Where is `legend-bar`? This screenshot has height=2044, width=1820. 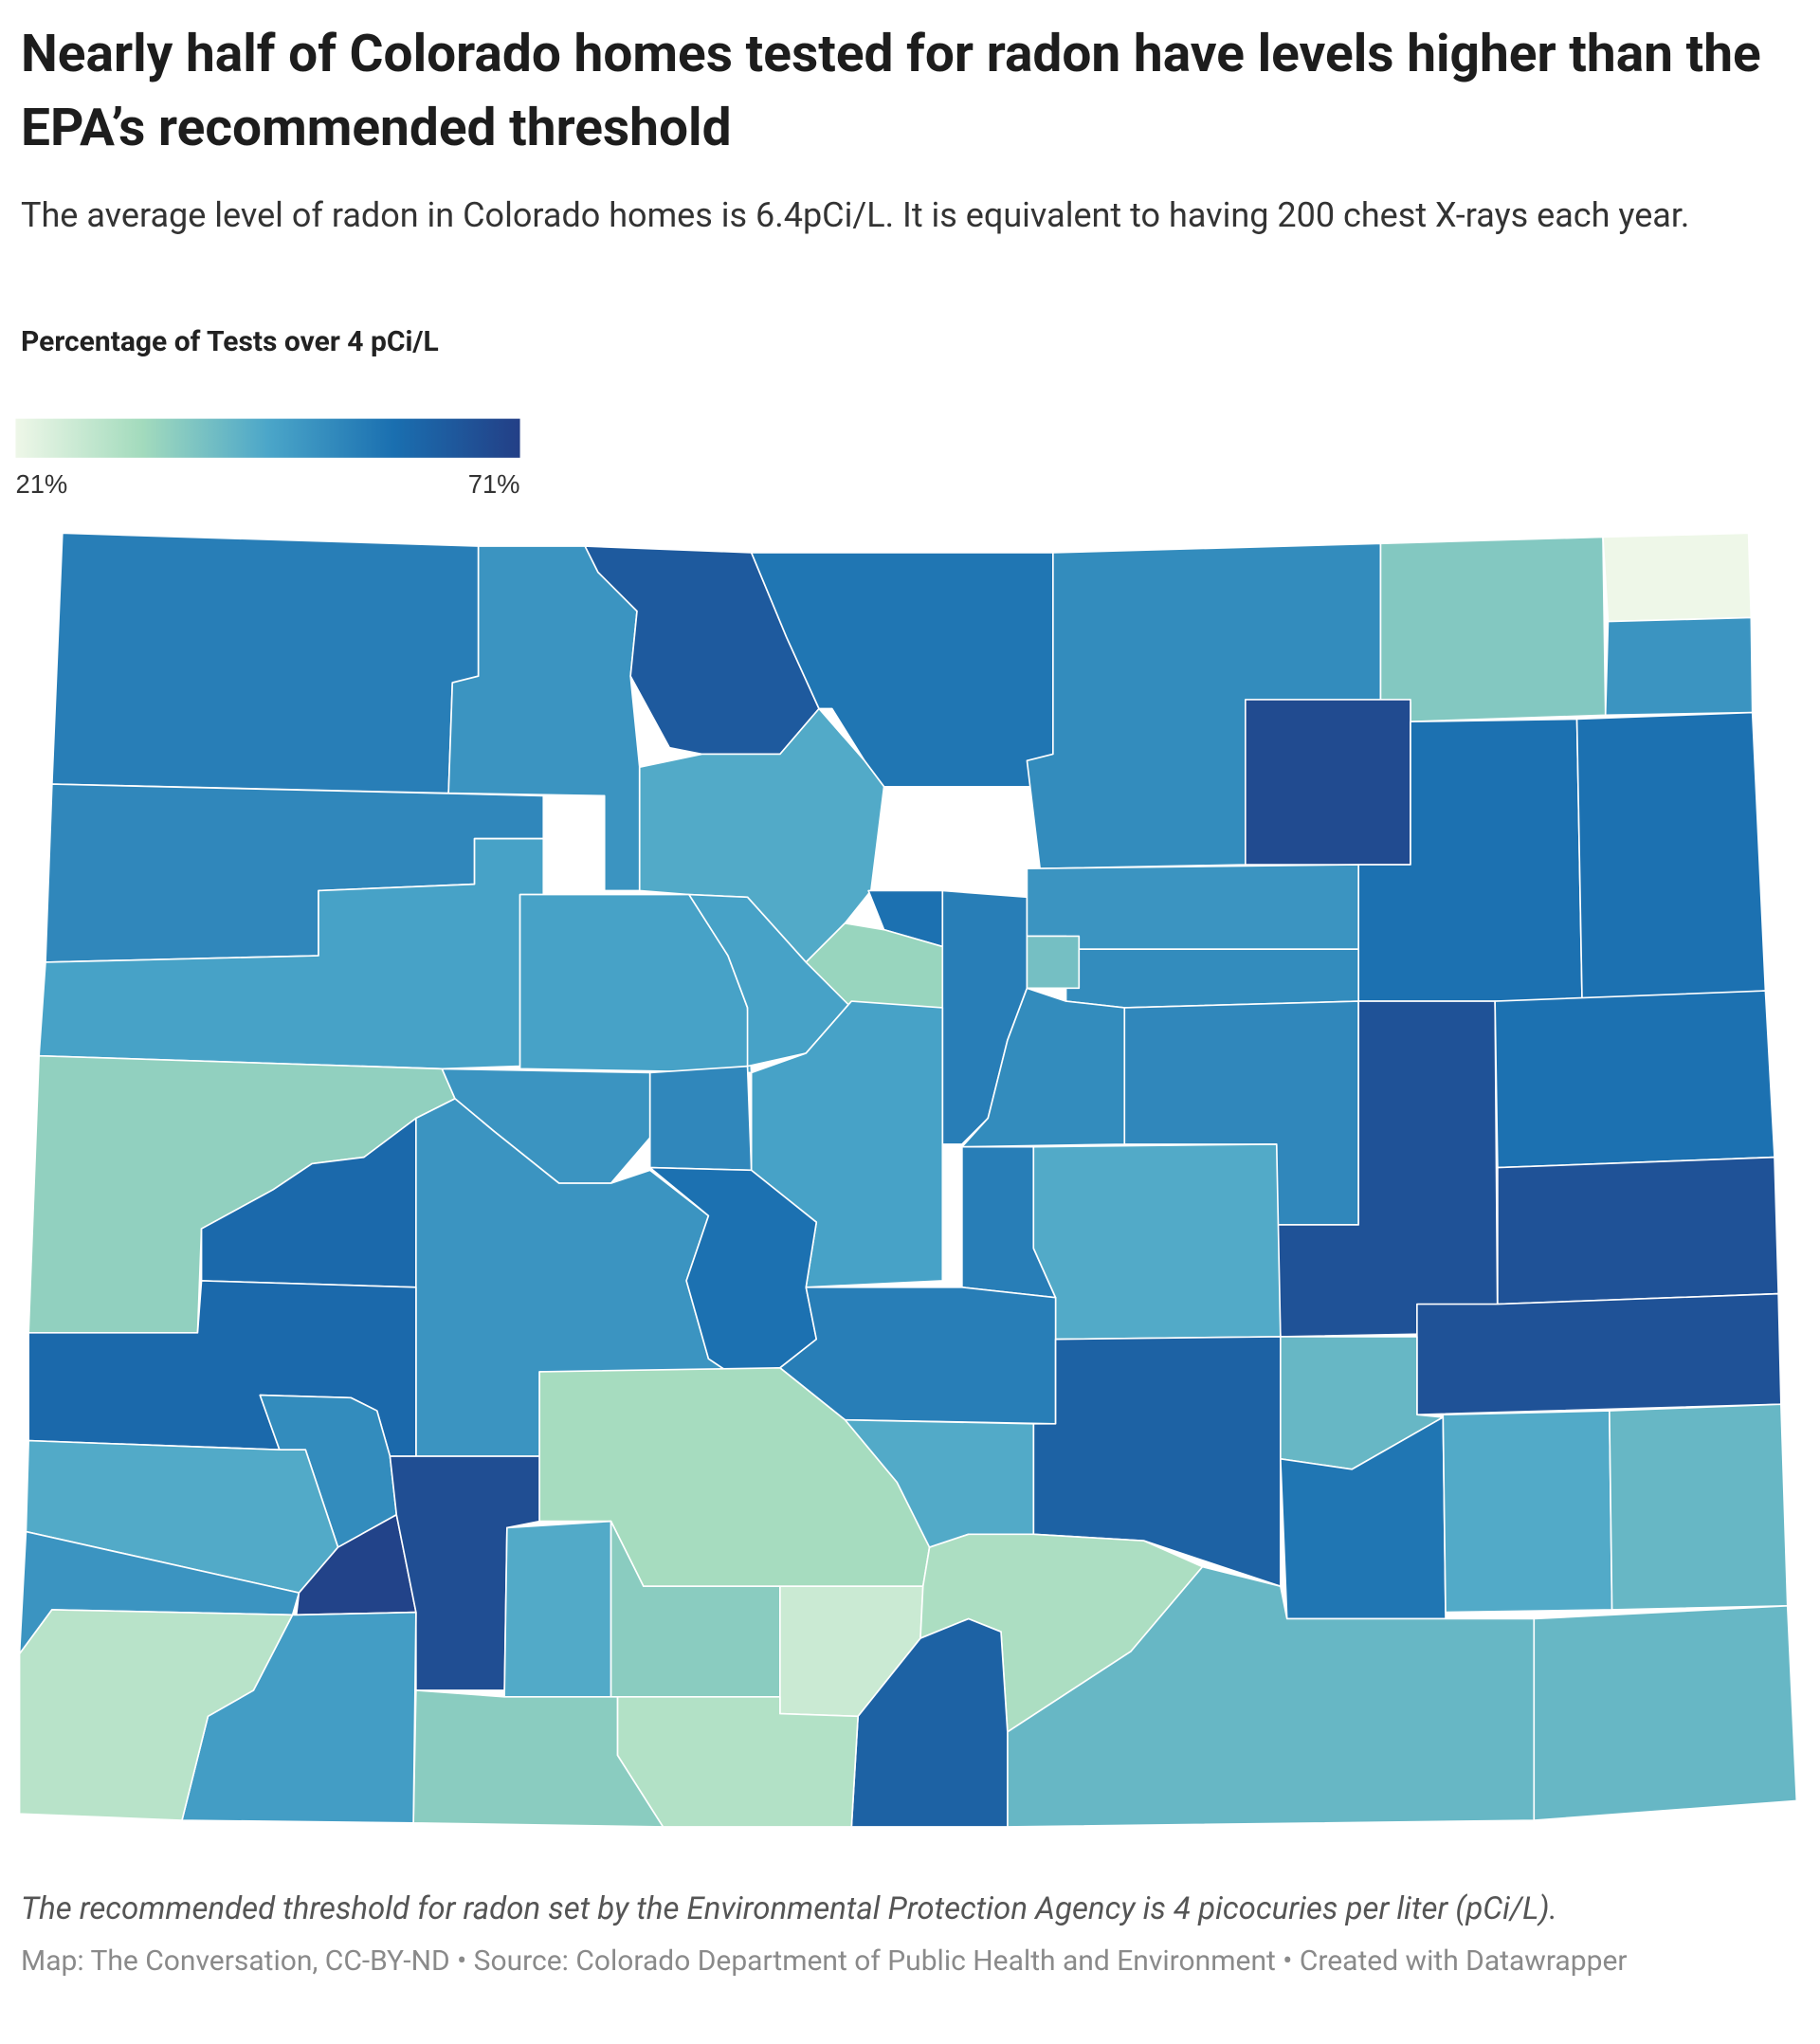
legend-bar is located at coordinates (267, 438).